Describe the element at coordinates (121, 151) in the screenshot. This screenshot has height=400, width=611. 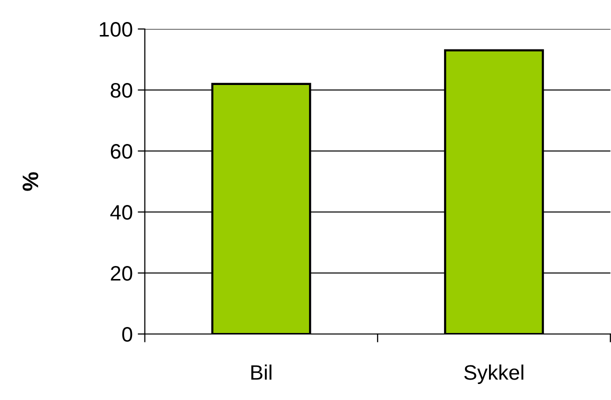
I see `y-tick-label: 60` at that location.